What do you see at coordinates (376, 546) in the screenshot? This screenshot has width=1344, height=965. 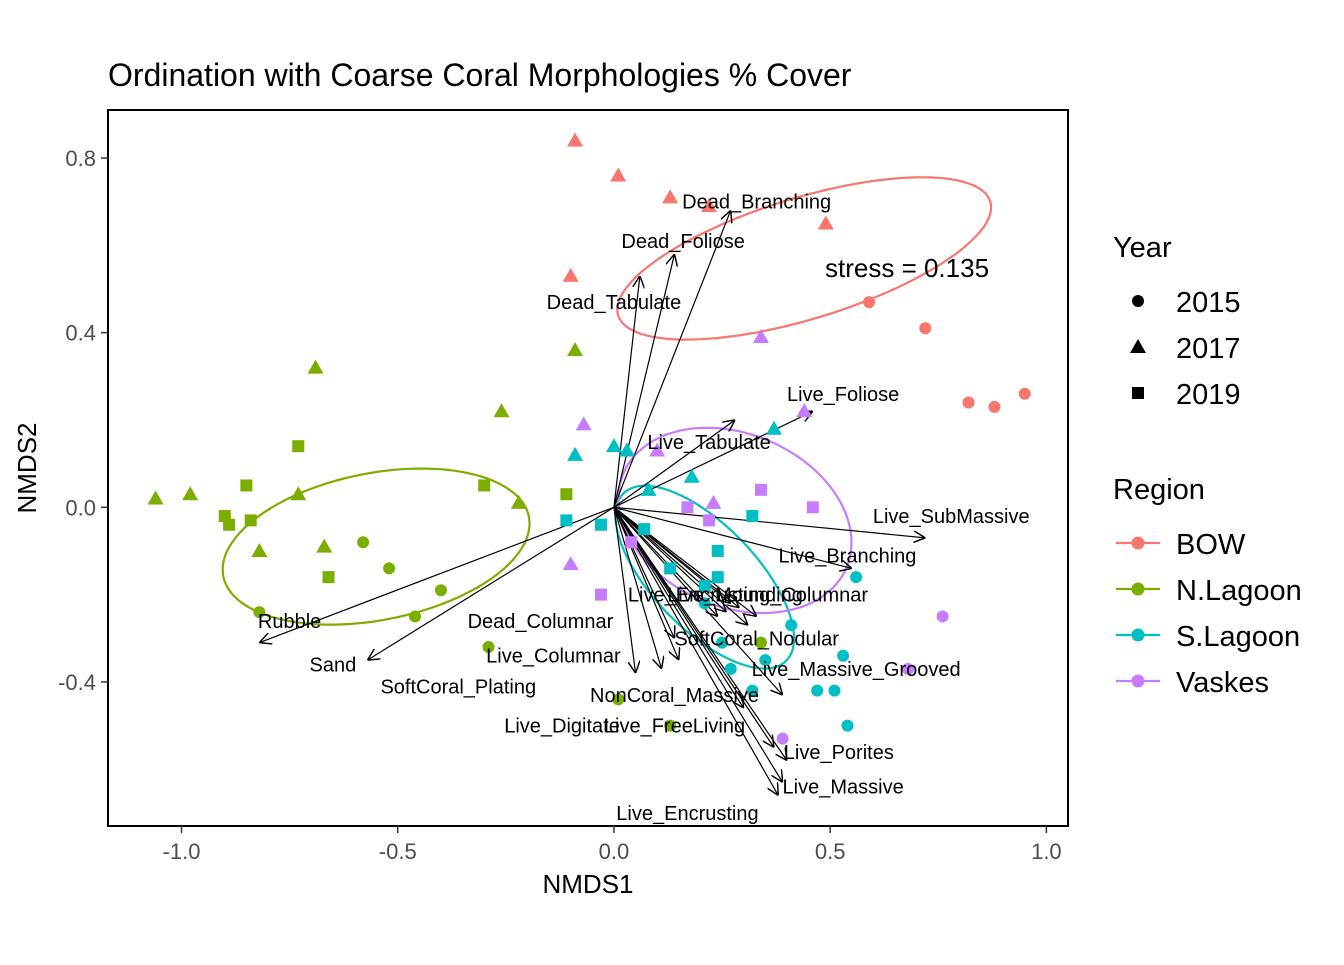 I see `ellipse-n-lagoon` at bounding box center [376, 546].